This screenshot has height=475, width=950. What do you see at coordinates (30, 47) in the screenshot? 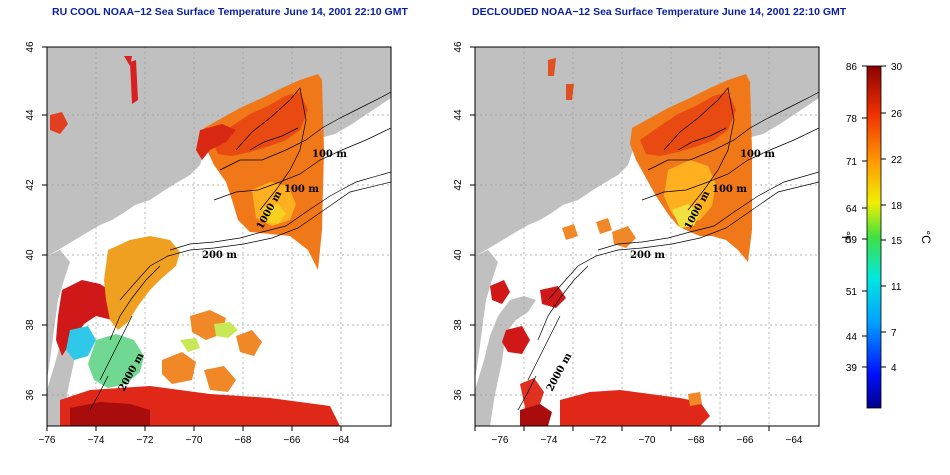
I see `left-y-tick-label: 46` at bounding box center [30, 47].